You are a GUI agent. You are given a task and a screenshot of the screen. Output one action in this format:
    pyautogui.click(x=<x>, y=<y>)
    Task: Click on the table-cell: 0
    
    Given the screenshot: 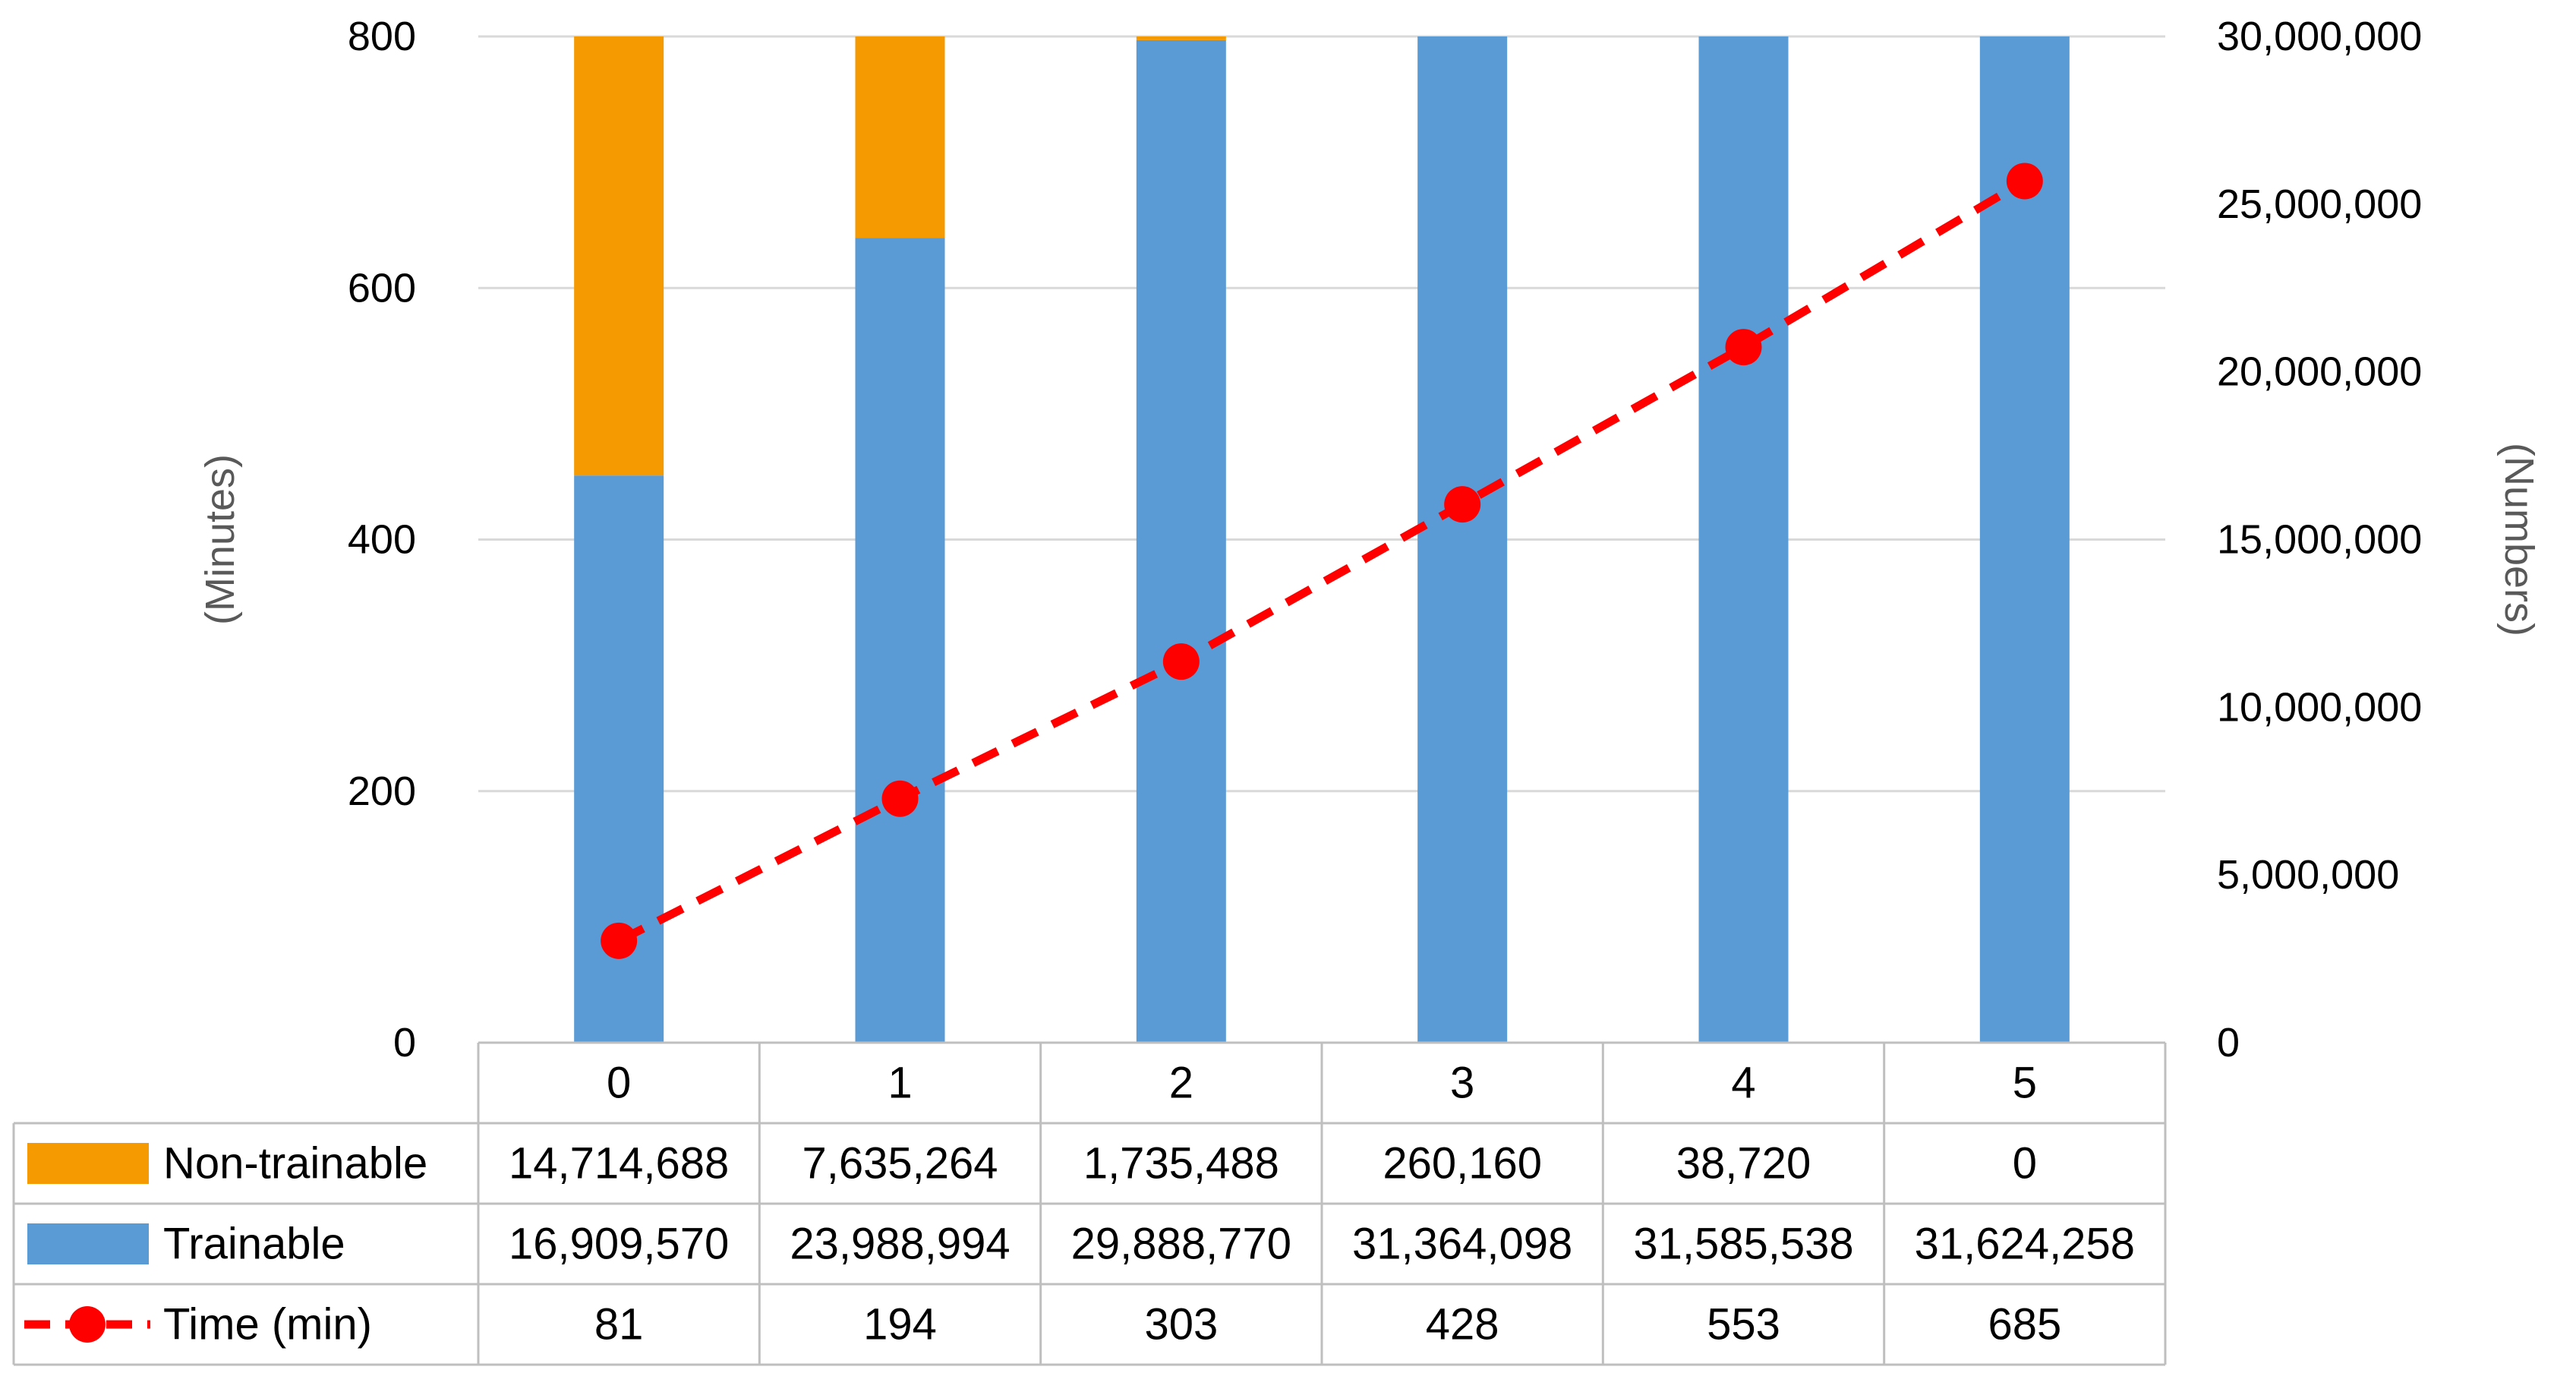 What is the action you would take?
    pyautogui.click(x=2025, y=1164)
    